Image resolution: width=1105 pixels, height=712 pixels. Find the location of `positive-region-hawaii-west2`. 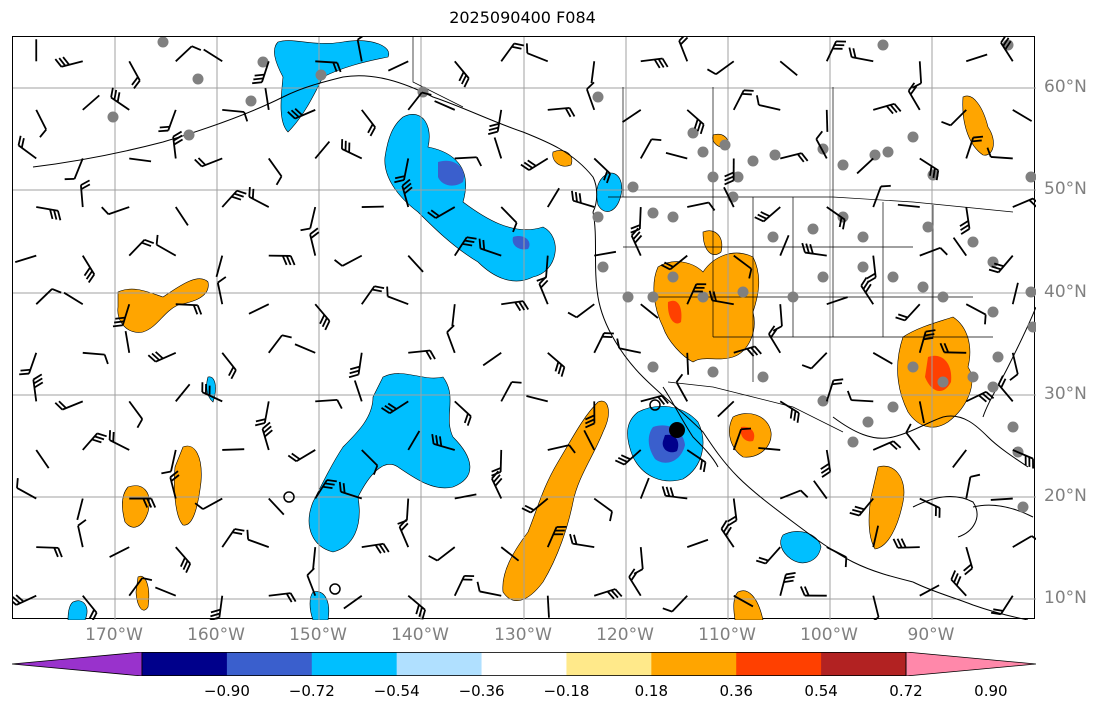

positive-region-hawaii-west2 is located at coordinates (187, 485).